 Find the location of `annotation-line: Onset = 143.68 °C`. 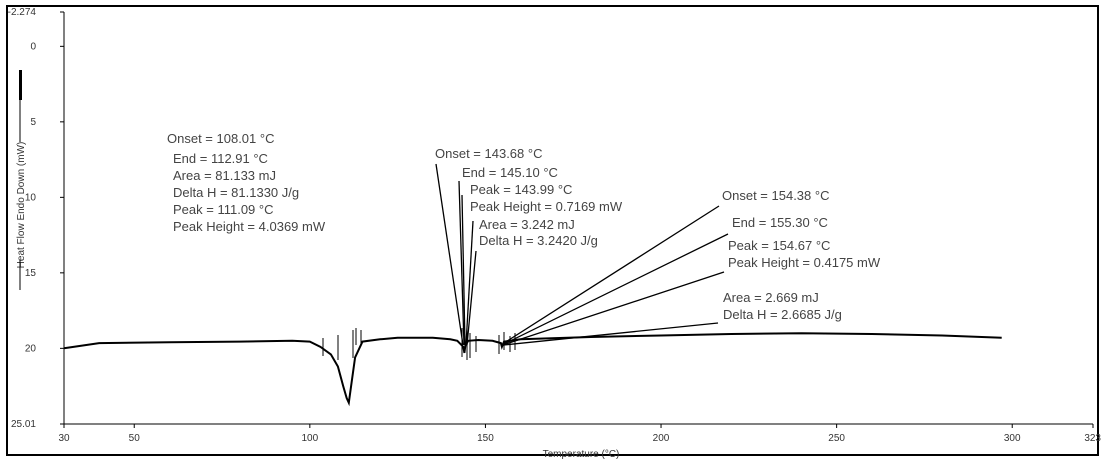

annotation-line: Onset = 143.68 °C is located at coordinates (488, 153).